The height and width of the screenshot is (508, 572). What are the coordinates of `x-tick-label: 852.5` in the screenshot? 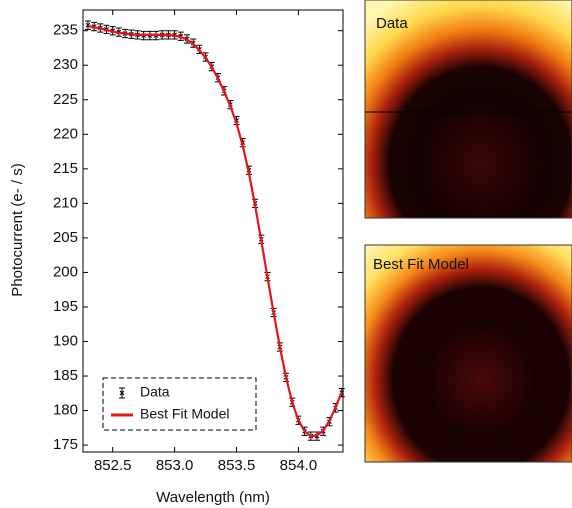 It's located at (113, 465).